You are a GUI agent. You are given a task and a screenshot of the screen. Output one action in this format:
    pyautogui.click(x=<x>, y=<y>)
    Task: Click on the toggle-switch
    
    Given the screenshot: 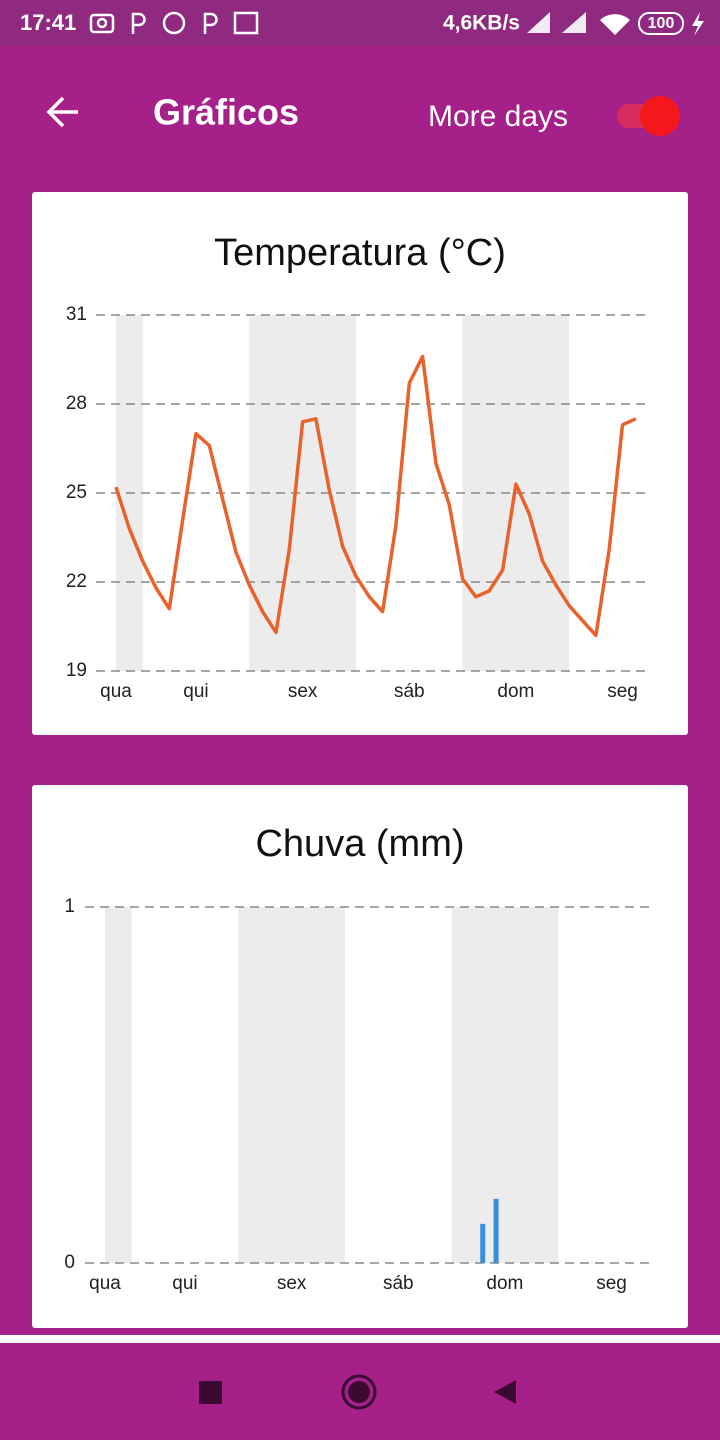 What is the action you would take?
    pyautogui.click(x=648, y=116)
    